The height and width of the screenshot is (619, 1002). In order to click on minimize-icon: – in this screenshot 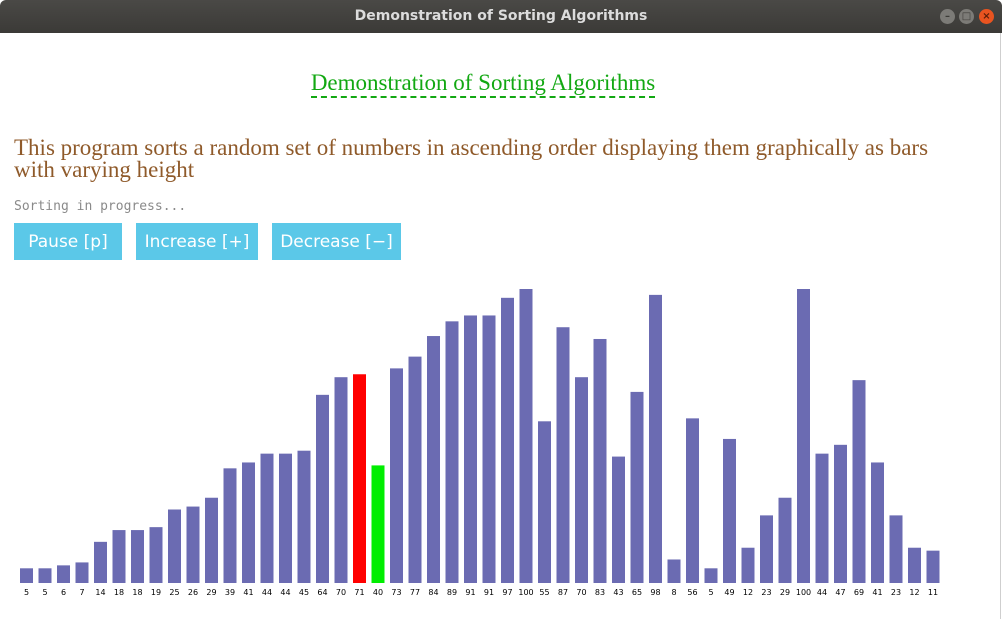, I will do `click(947, 16)`.